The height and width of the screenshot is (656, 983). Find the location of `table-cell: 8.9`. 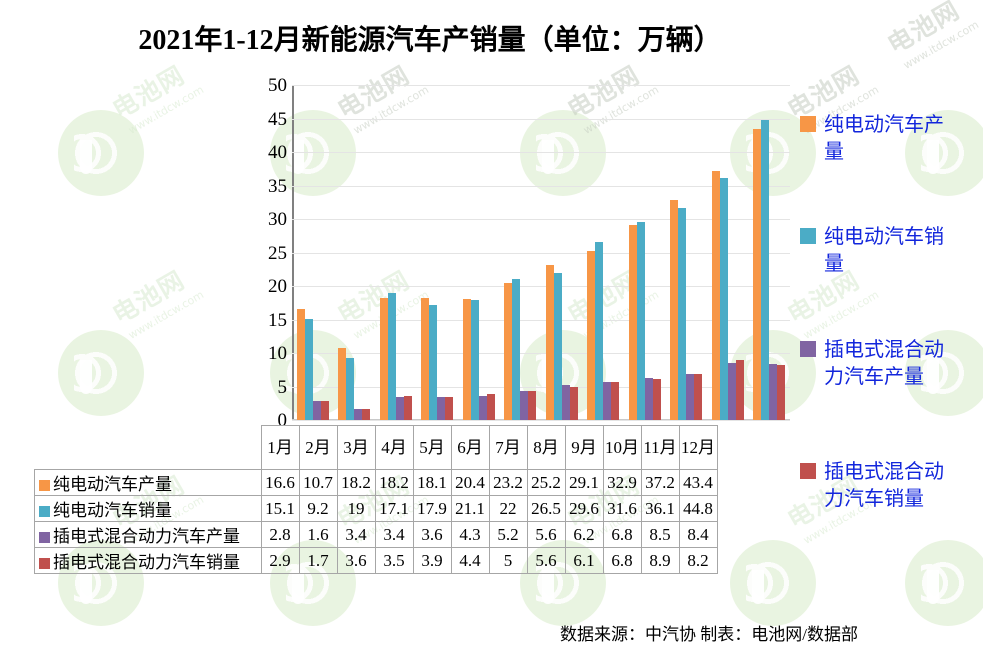

table-cell: 8.9 is located at coordinates (660, 560).